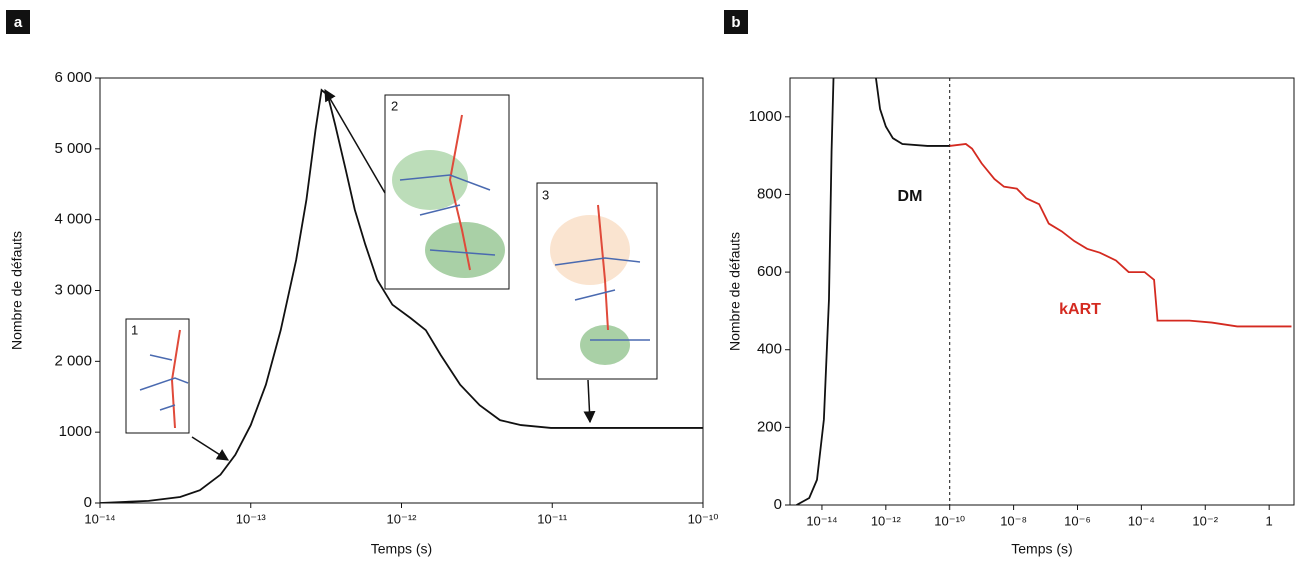  What do you see at coordinates (910, 196) in the screenshot?
I see `series-label: DM` at bounding box center [910, 196].